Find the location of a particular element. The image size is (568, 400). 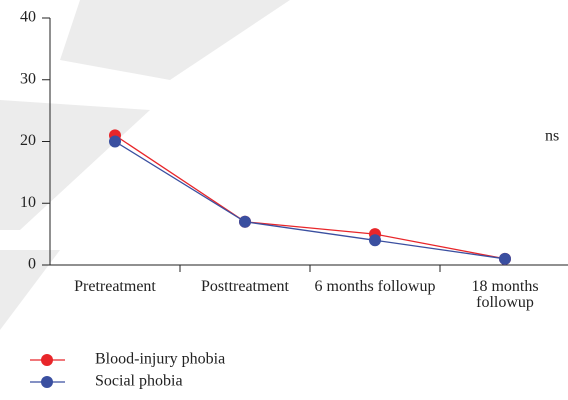

x-tick-label: Pretreatment is located at coordinates (115, 286).